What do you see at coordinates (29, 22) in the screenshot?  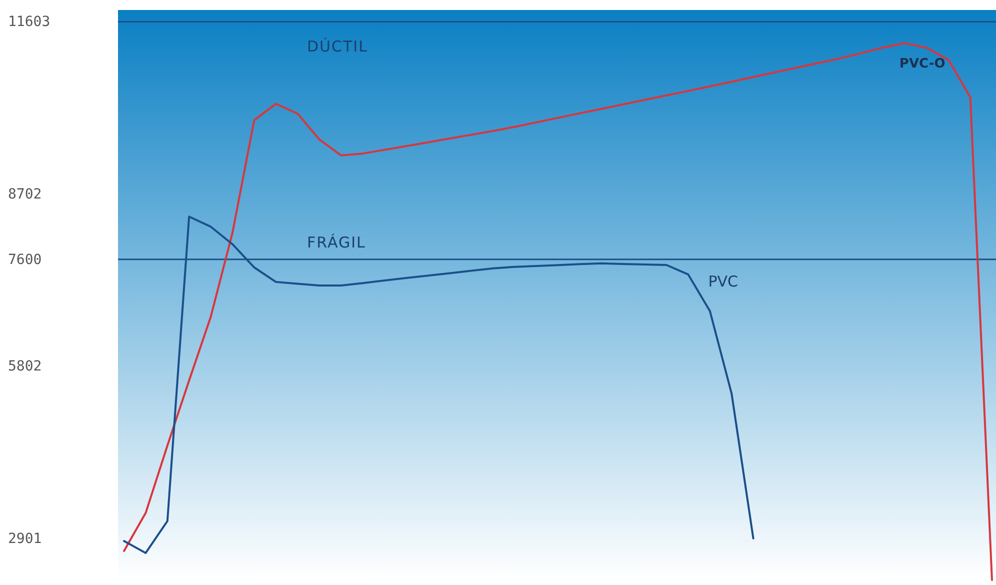 I see `y-tick-label: 11603` at bounding box center [29, 22].